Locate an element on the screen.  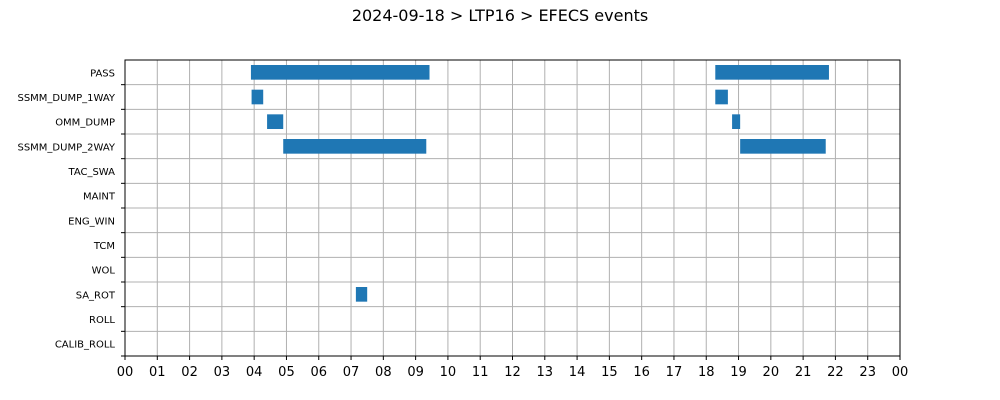
event-bar-sa-rot is located at coordinates (361, 294).